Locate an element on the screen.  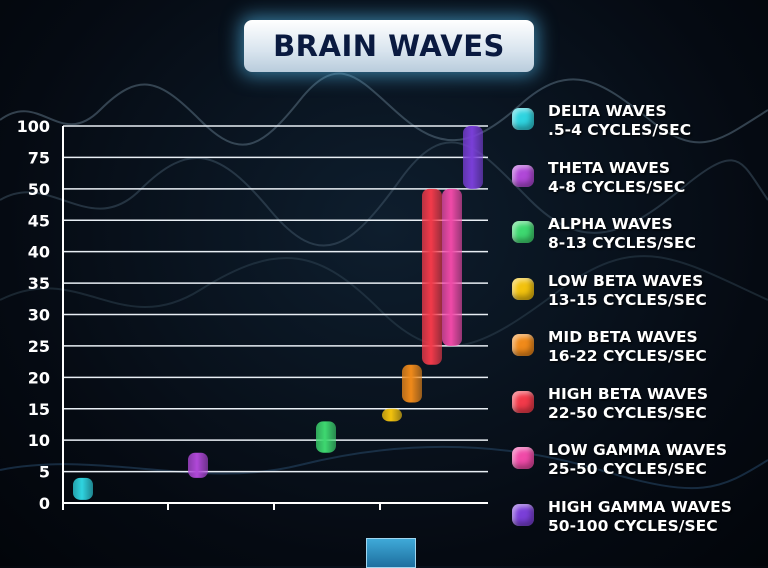
legend-label: DELTA WAVES is located at coordinates (607, 111).